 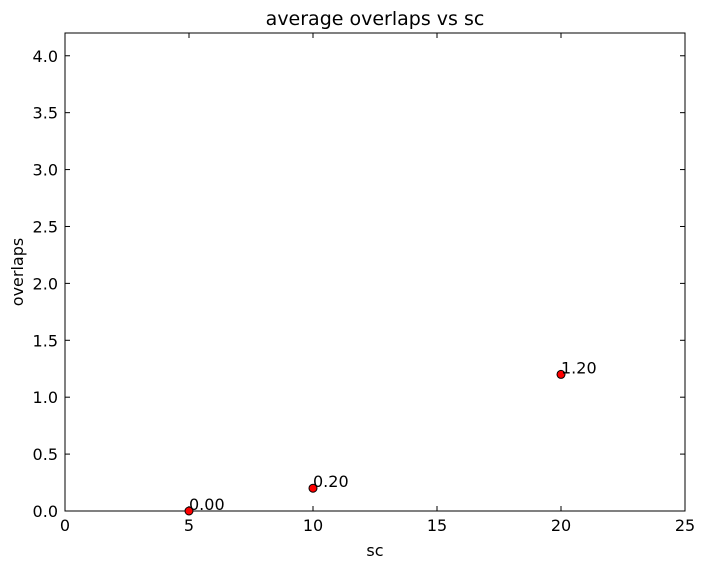 I want to click on chart-title: average overlaps vs sc, so click(x=375, y=19).